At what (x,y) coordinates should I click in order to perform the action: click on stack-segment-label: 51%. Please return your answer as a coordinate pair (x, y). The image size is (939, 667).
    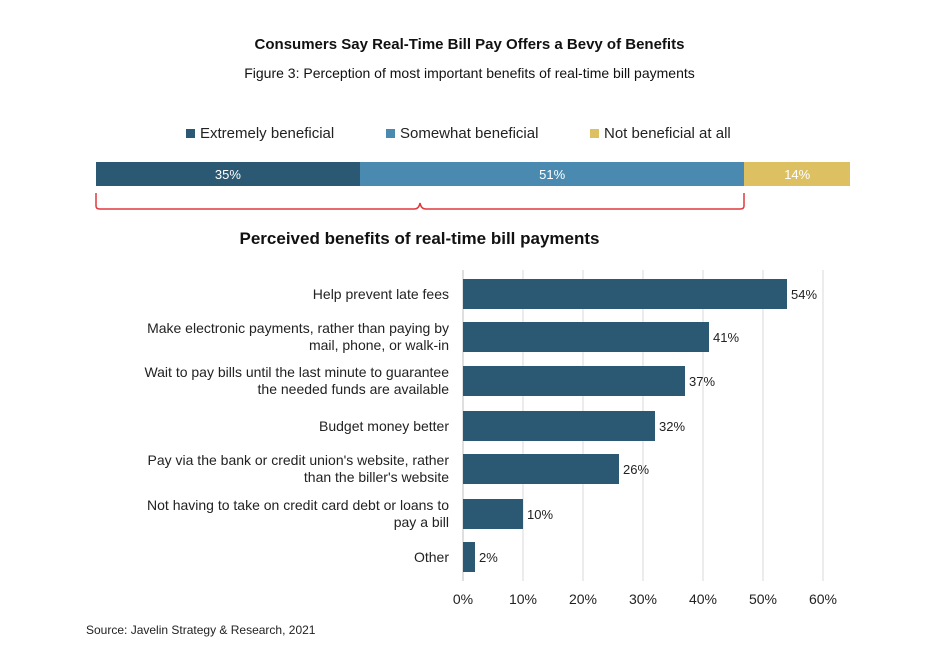
    Looking at the image, I should click on (552, 174).